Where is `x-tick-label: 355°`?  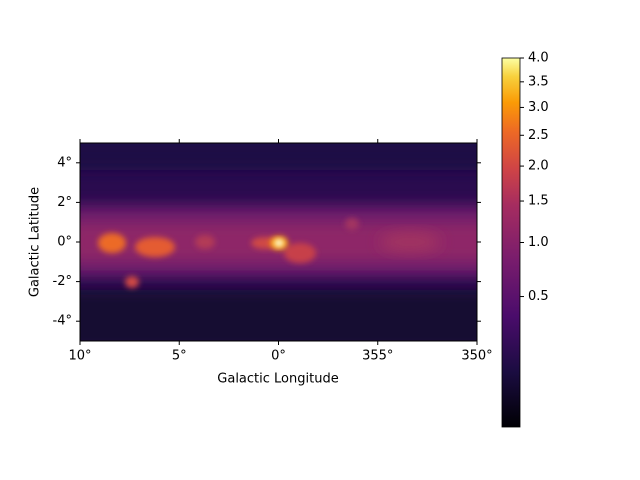 x-tick-label: 355° is located at coordinates (377, 356).